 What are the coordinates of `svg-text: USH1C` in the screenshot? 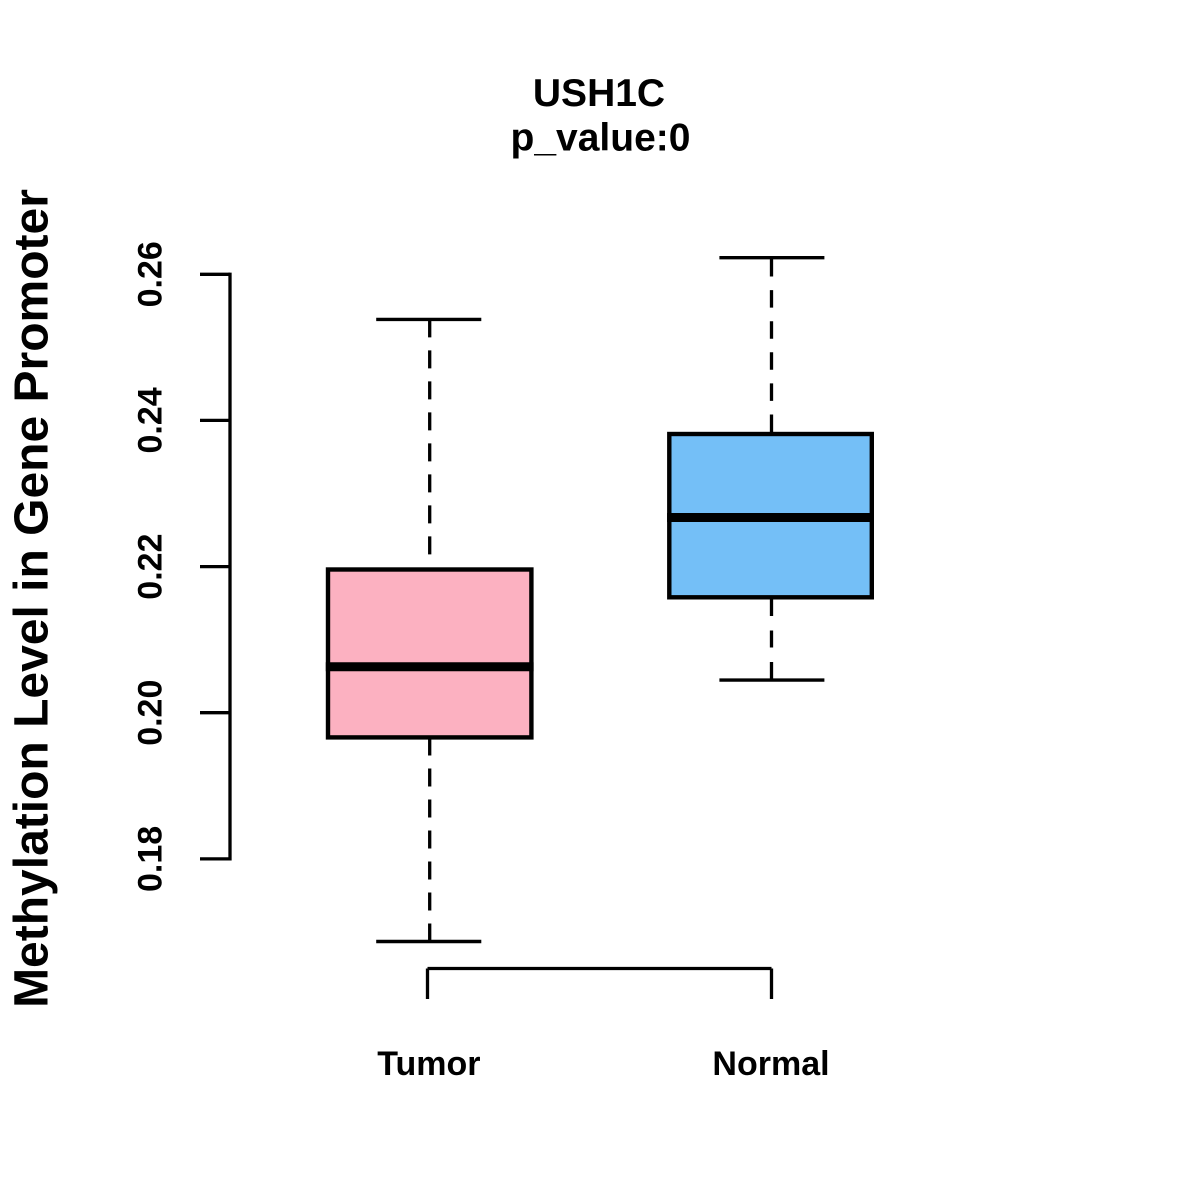 It's located at (599, 93).